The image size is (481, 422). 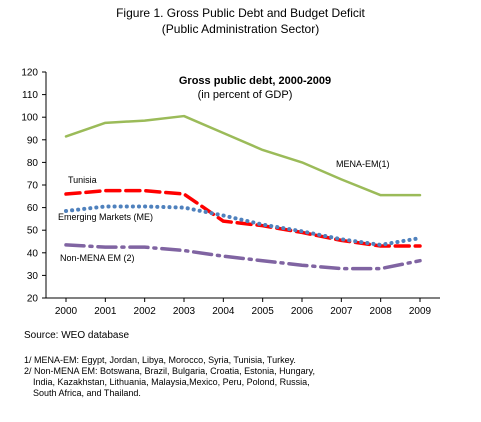 I want to click on x-tick-label: 2003, so click(x=184, y=311).